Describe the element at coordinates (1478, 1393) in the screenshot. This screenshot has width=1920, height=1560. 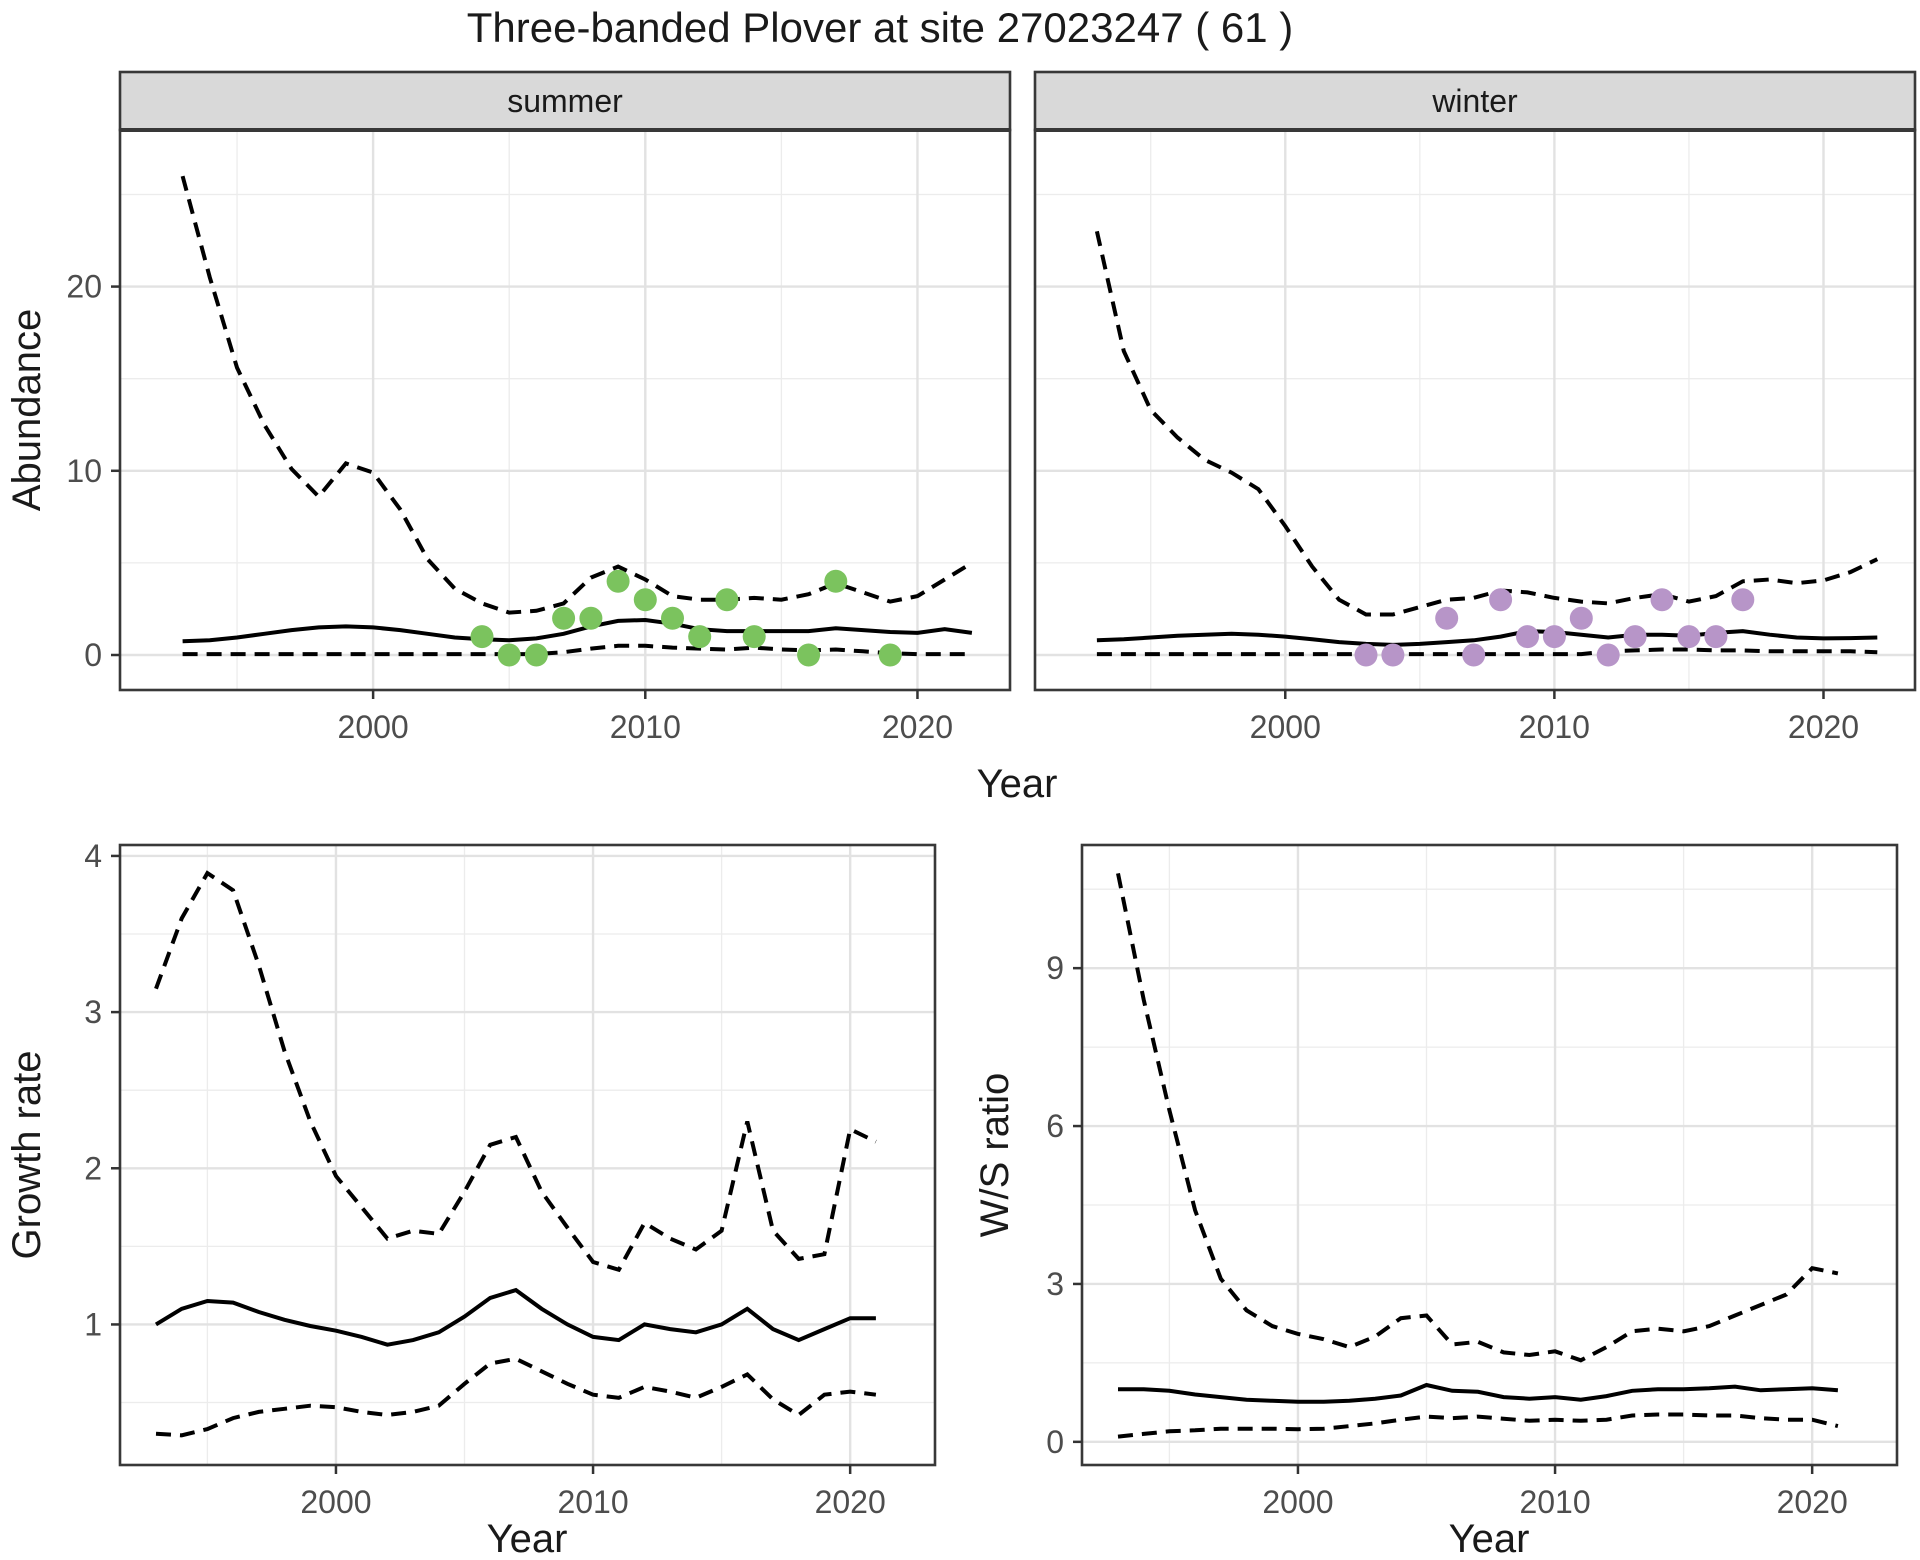
I see `ws-ratio-median-line` at that location.